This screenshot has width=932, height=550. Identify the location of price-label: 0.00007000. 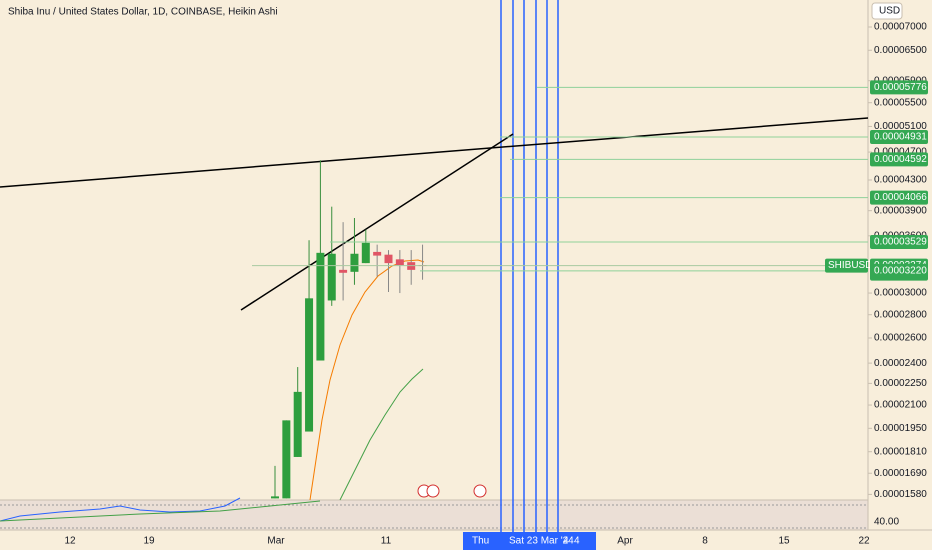
(900, 27).